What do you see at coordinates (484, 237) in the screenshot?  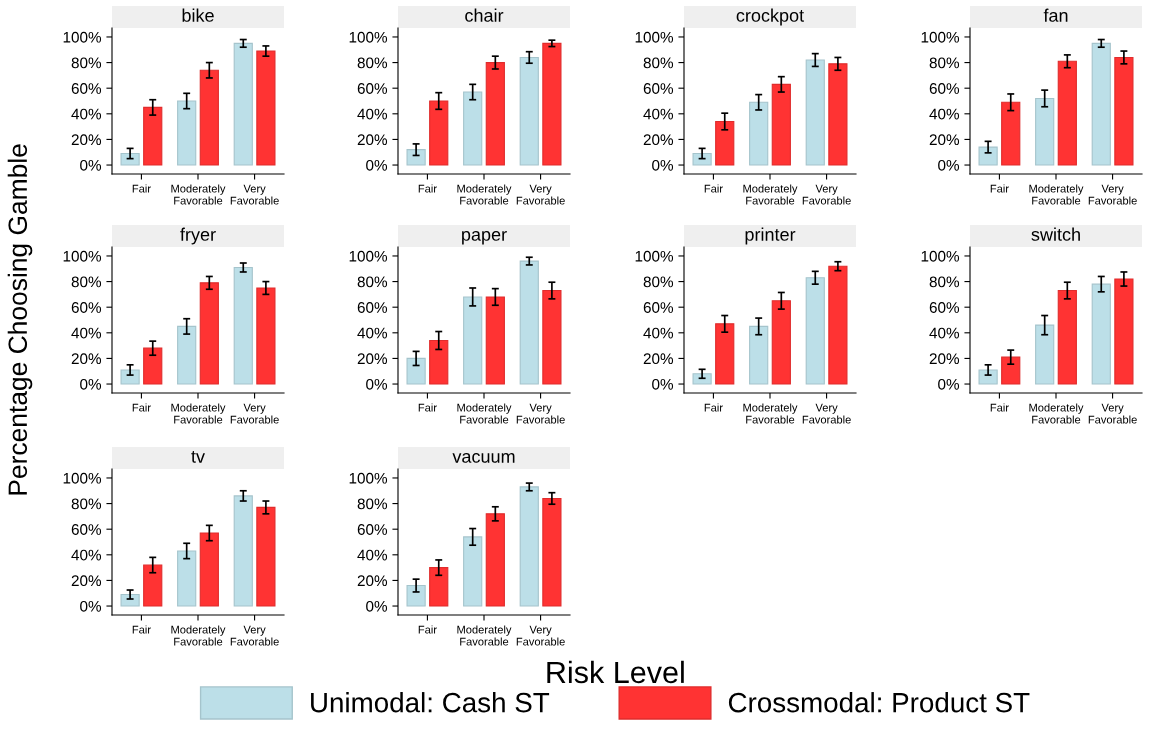 I see `chart-title: paper` at bounding box center [484, 237].